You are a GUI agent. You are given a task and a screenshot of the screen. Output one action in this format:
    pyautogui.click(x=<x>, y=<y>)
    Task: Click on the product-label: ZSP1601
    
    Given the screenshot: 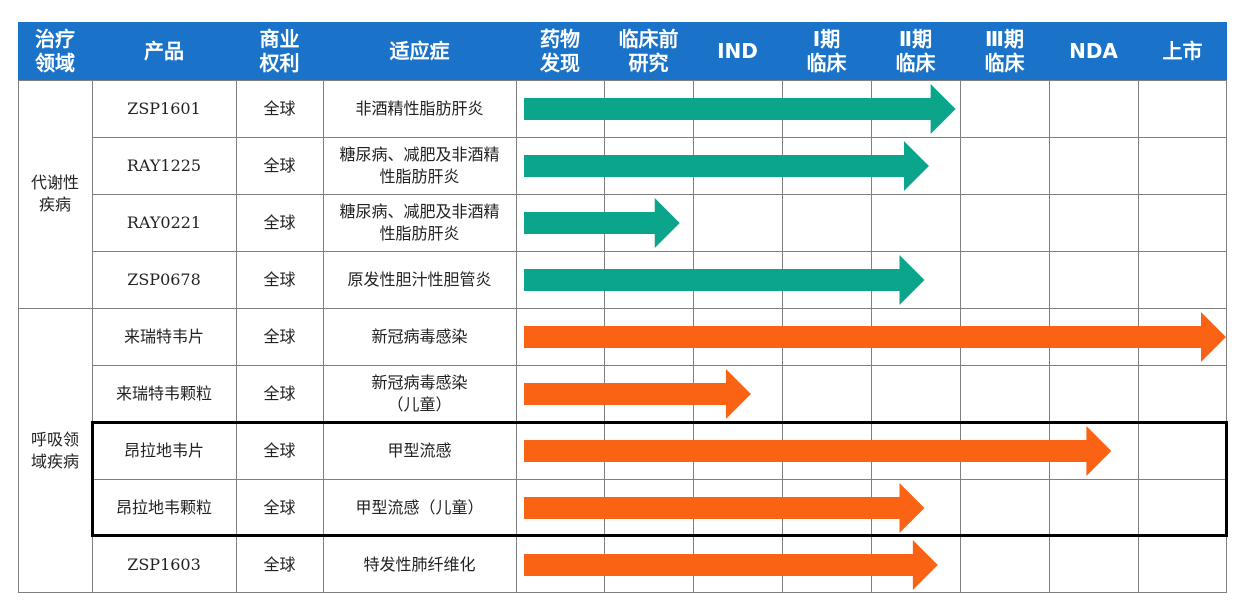 What is the action you would take?
    pyautogui.click(x=164, y=108)
    